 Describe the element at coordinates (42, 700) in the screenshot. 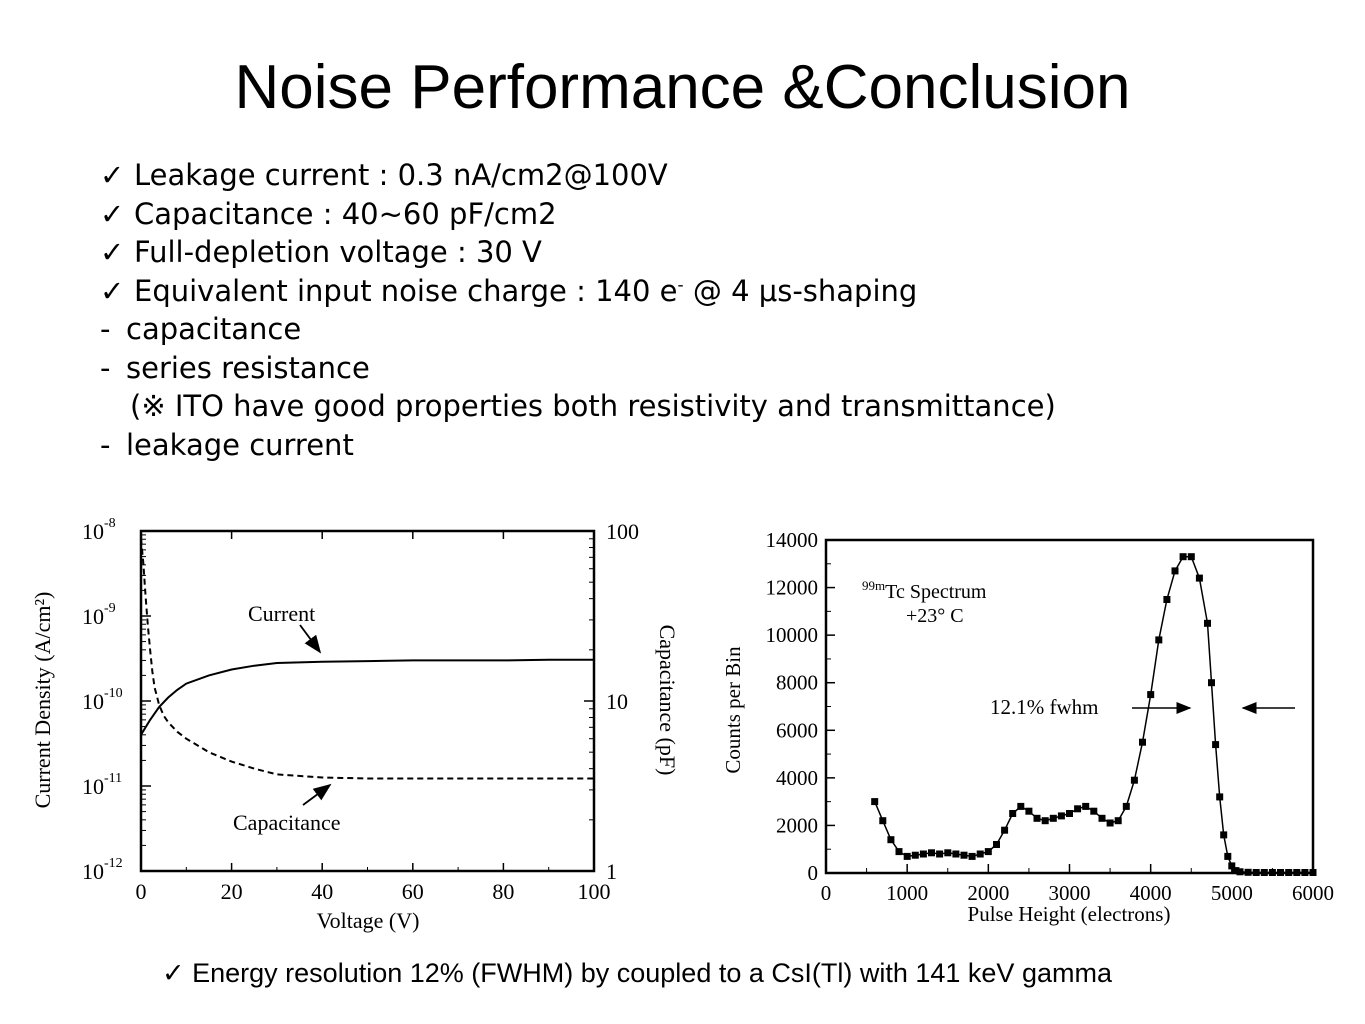

I see `iv-y-axis-label: Current Density (A/cm²)` at that location.